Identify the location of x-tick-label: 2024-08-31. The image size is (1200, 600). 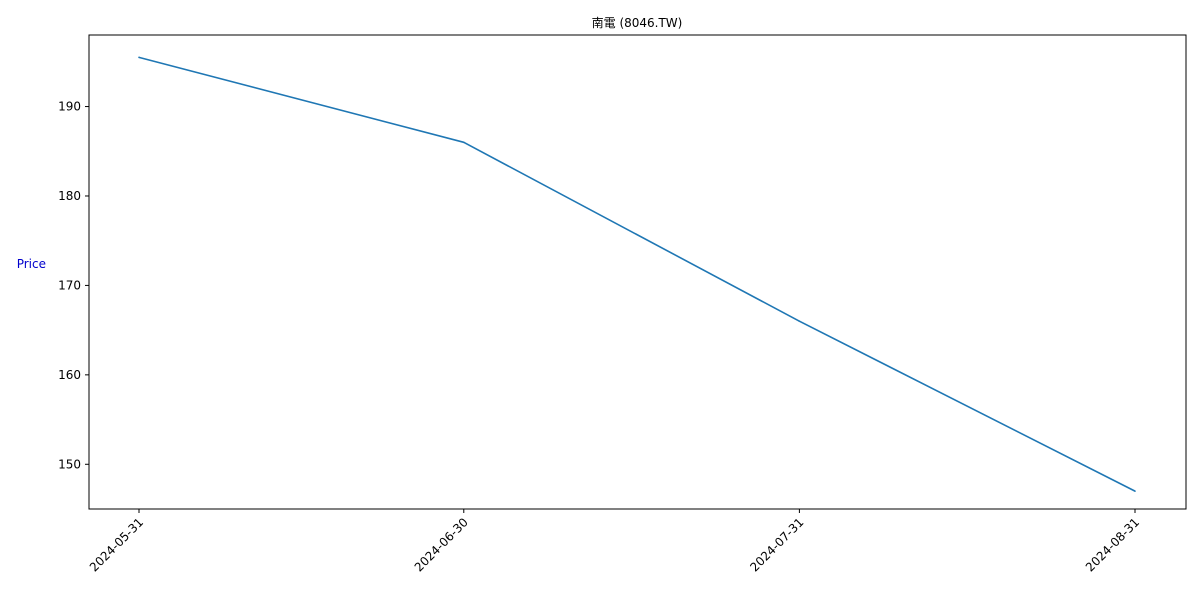
(1112, 544).